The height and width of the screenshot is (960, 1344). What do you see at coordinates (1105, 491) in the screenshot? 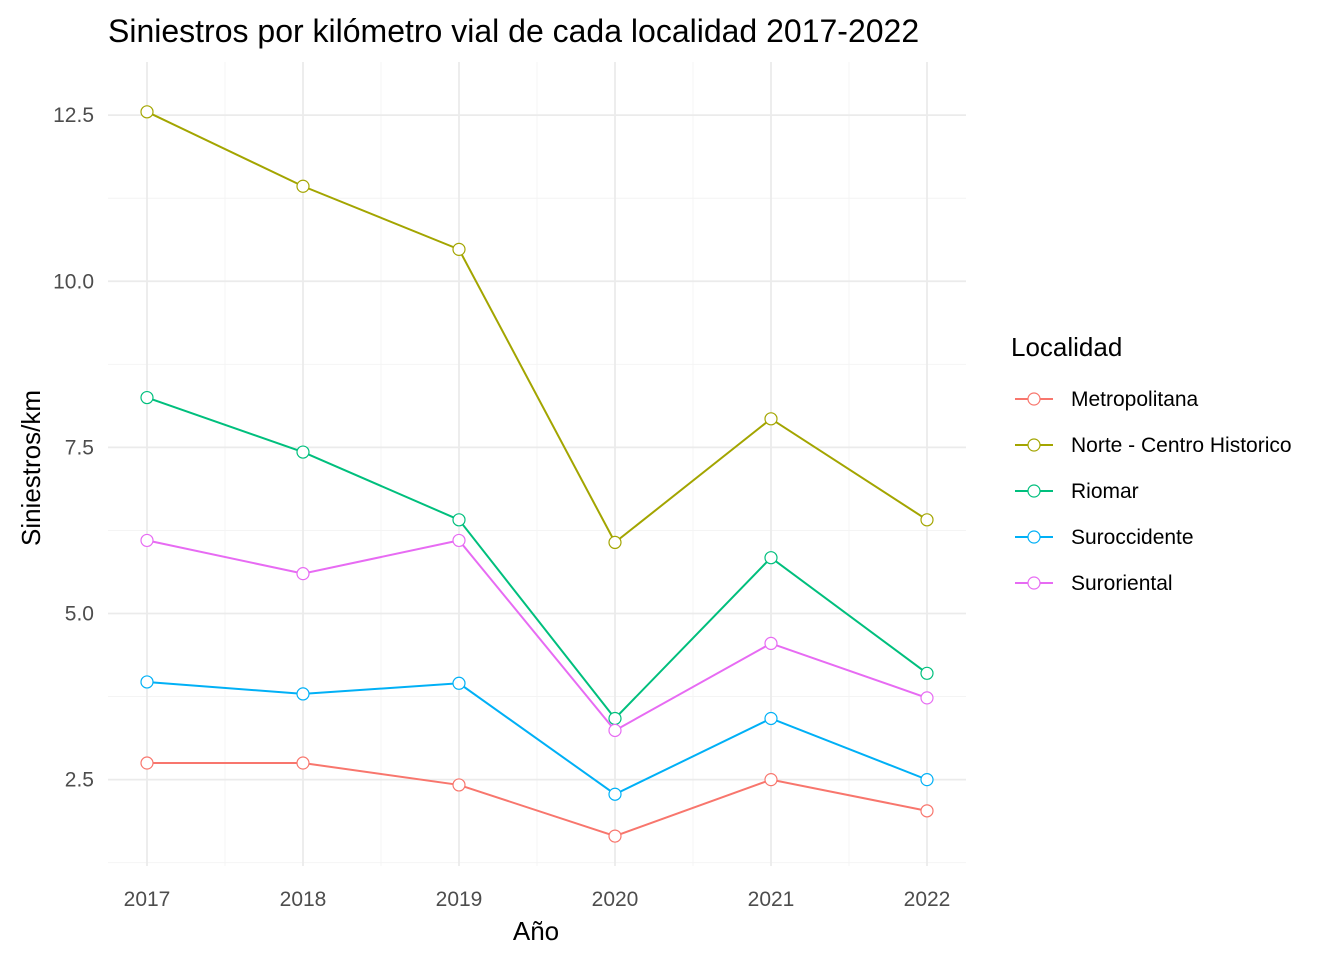
I see `legend-label: Riomar` at bounding box center [1105, 491].